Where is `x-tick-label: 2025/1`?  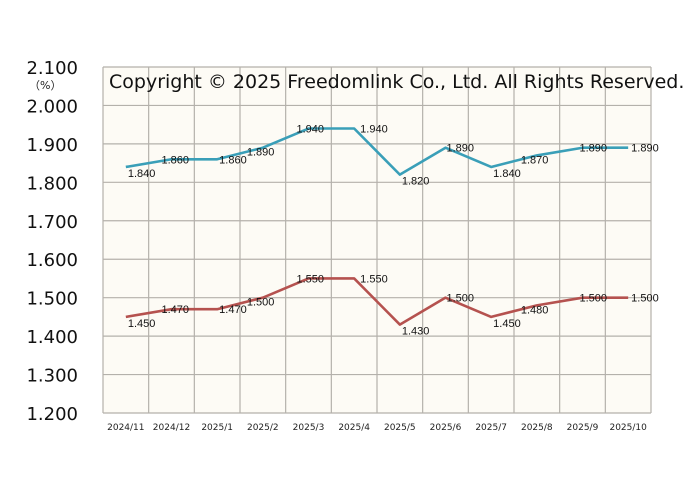 x-tick-label: 2025/1 is located at coordinates (217, 428).